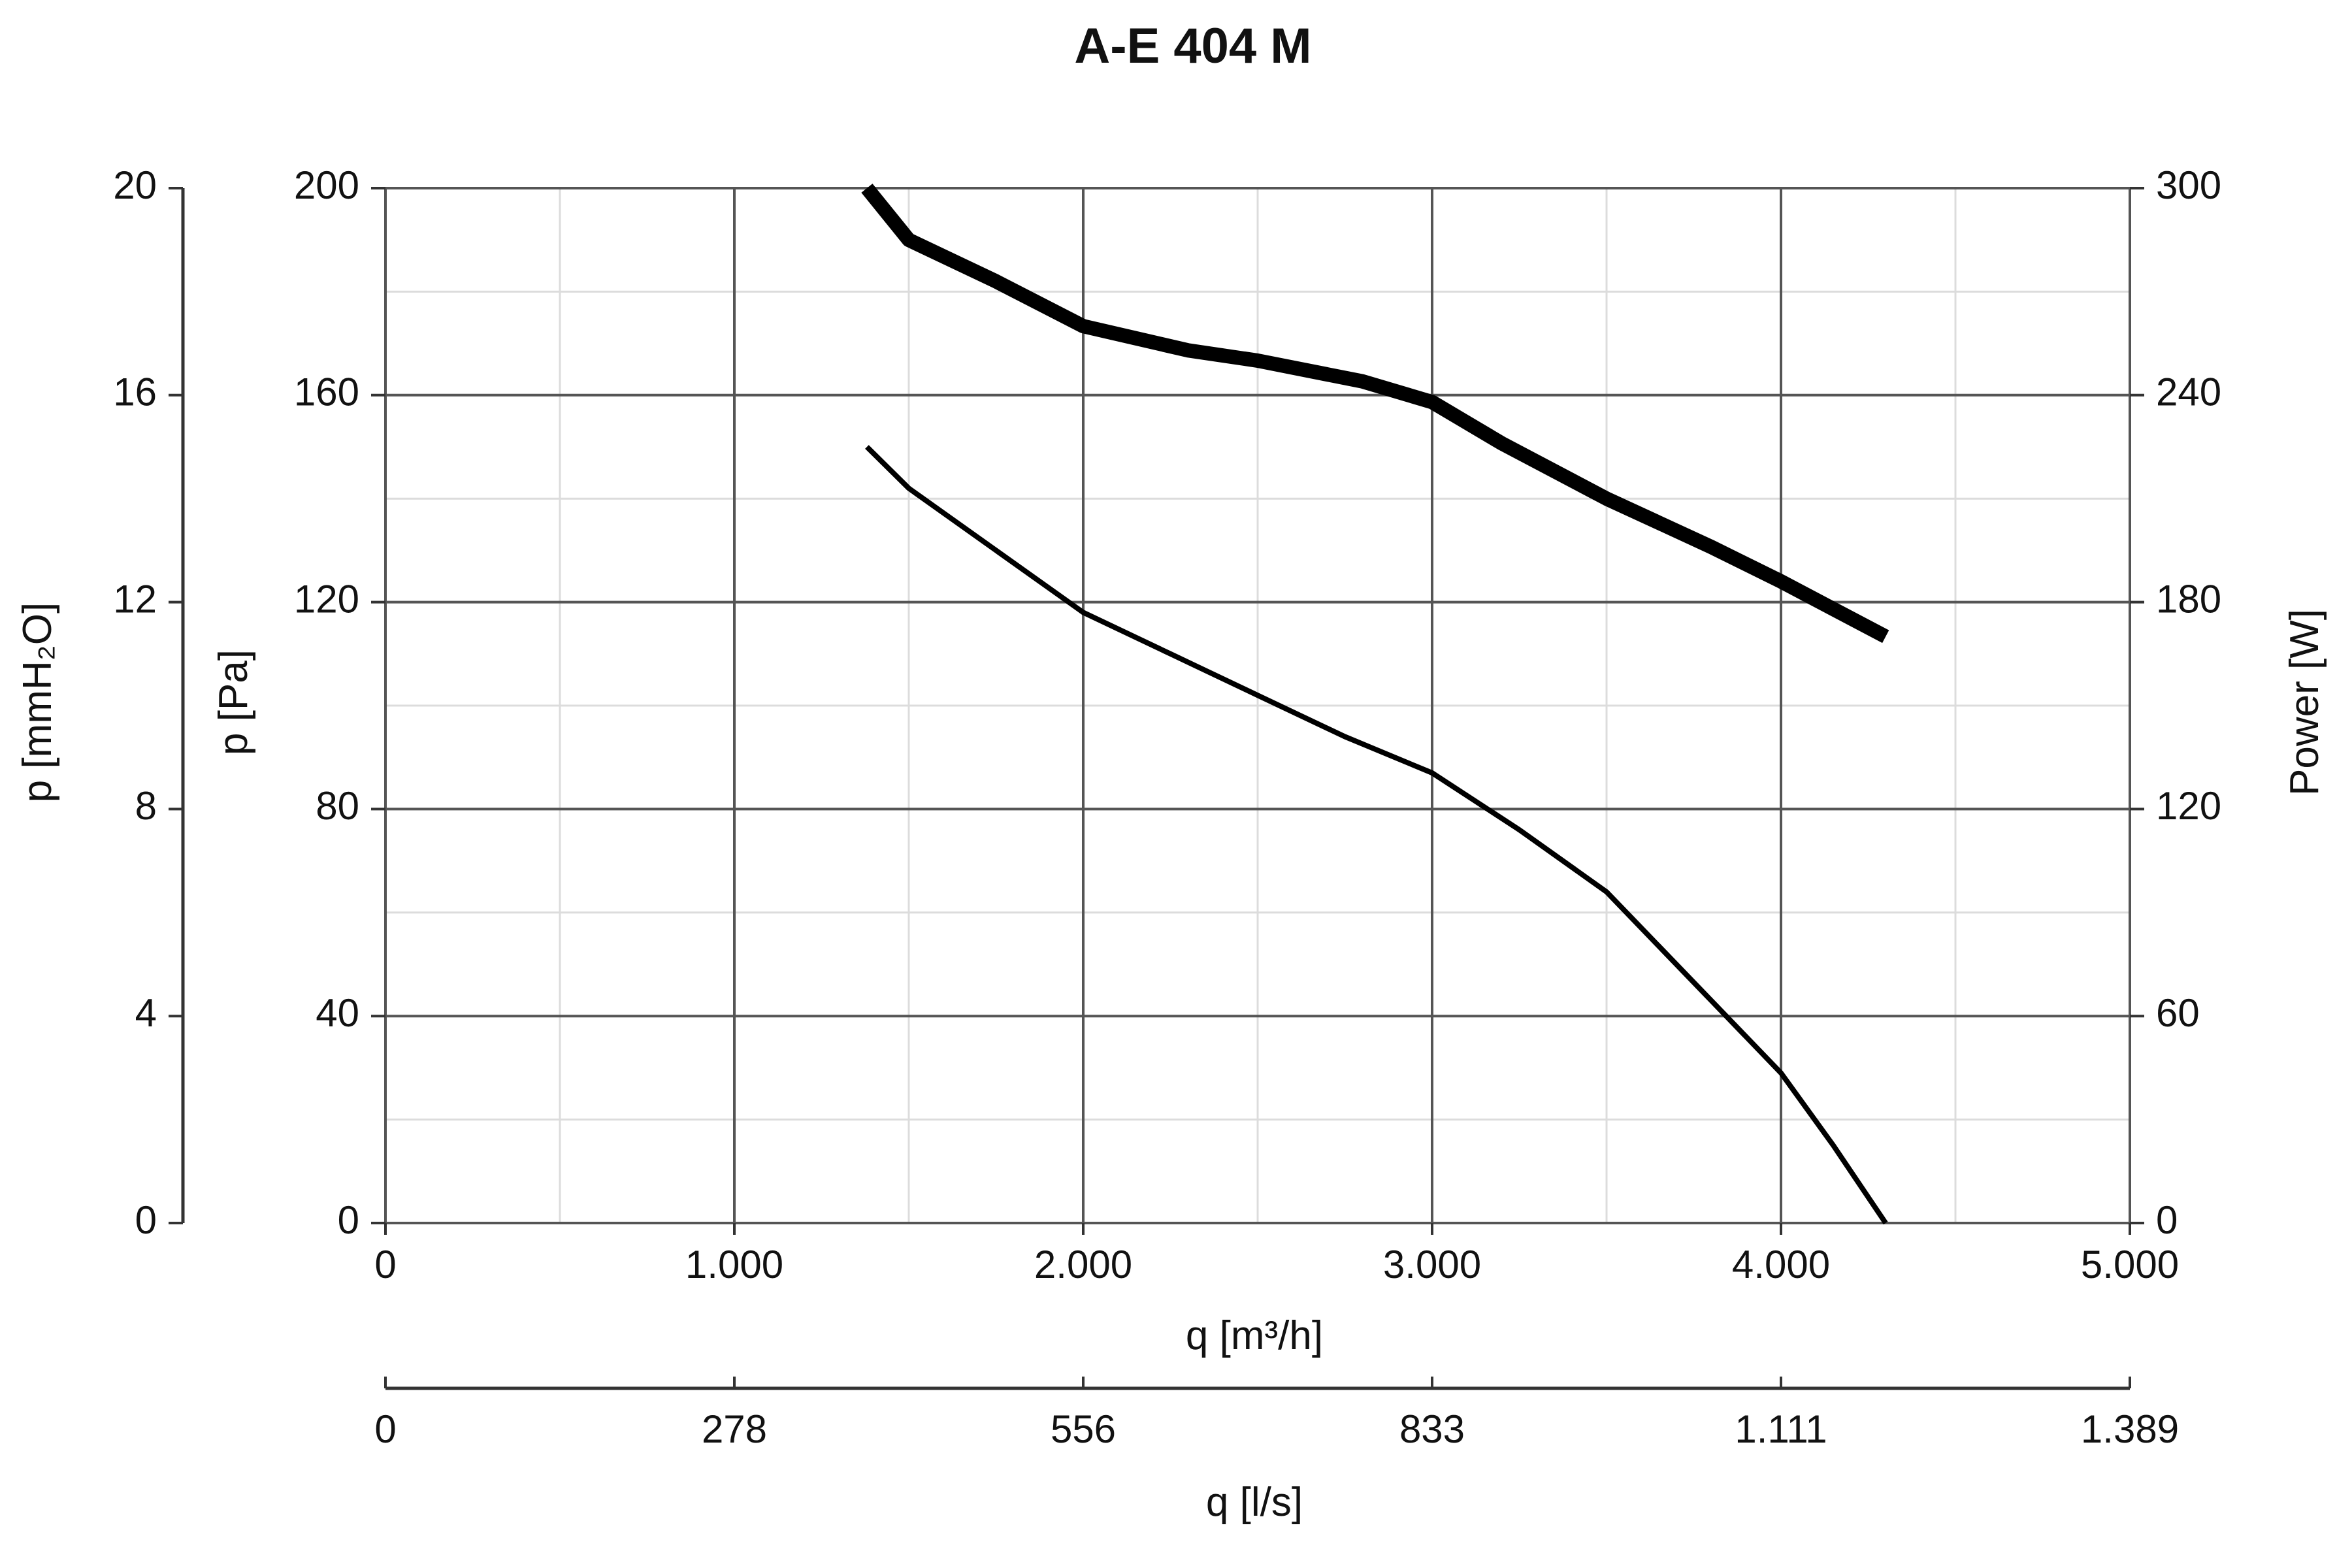 The width and height of the screenshot is (2352, 1568). What do you see at coordinates (1192, 46) in the screenshot?
I see `chart-title: A-E 404 M` at bounding box center [1192, 46].